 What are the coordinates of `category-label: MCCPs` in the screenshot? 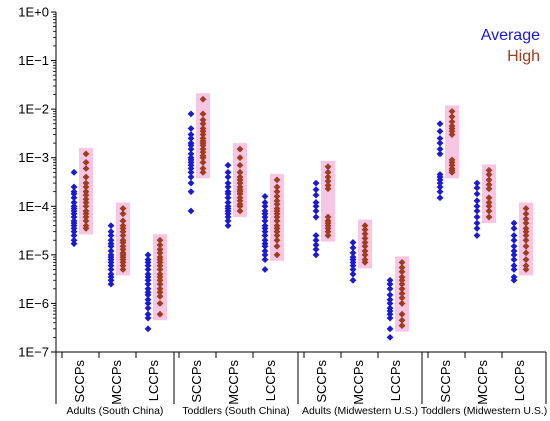 It's located at (233, 382).